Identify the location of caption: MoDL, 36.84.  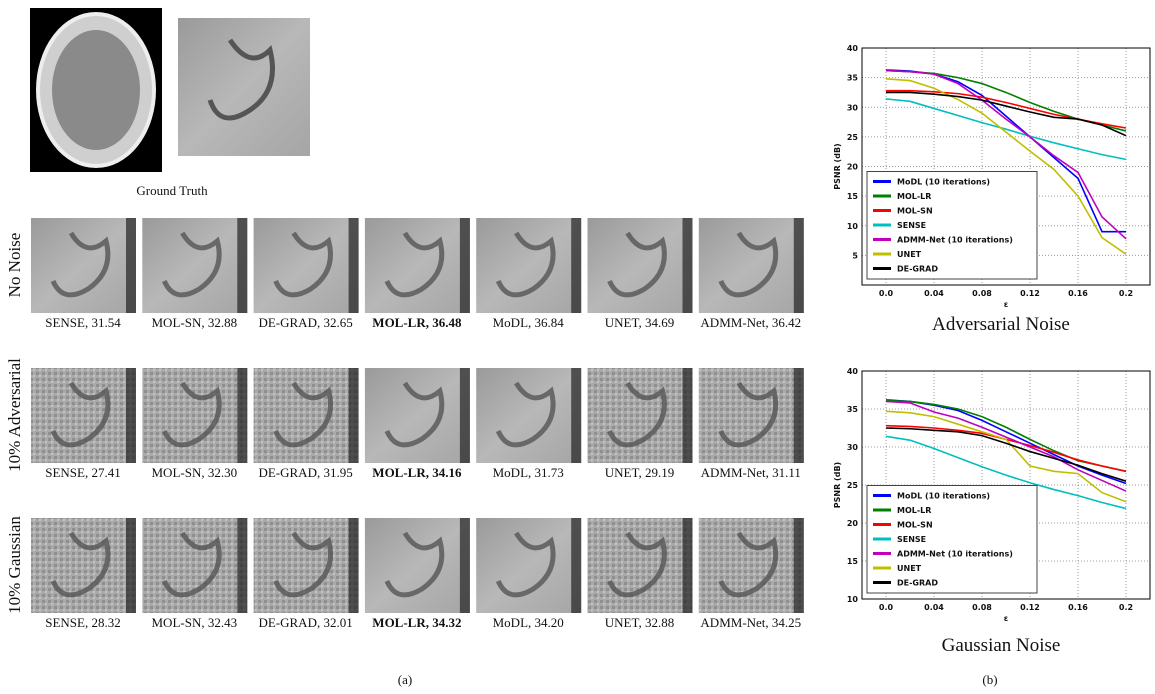
(529, 322).